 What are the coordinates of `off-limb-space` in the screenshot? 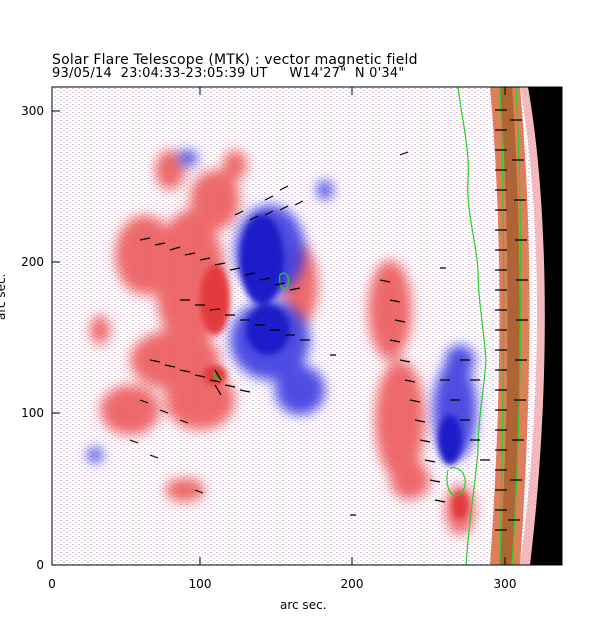 It's located at (545, 326).